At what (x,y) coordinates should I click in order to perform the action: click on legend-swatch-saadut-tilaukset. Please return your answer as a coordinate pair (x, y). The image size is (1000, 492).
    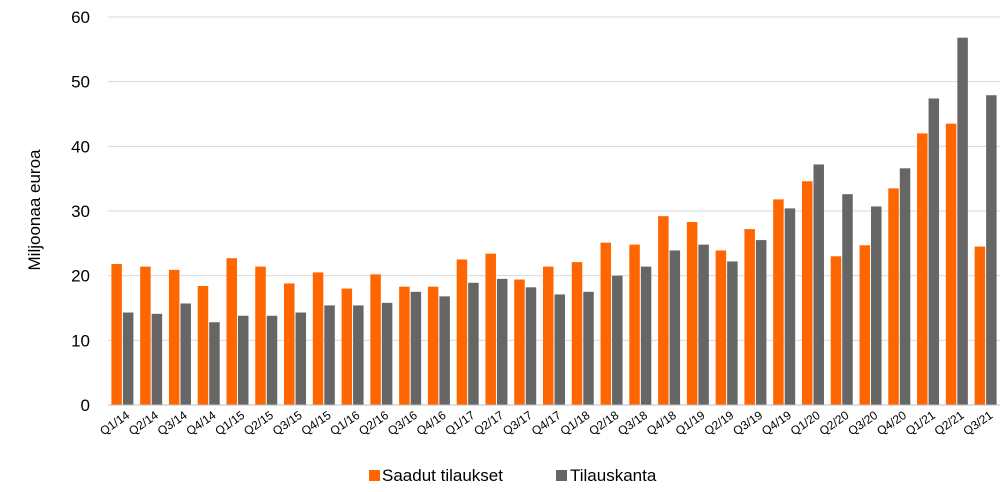
    Looking at the image, I should click on (374, 475).